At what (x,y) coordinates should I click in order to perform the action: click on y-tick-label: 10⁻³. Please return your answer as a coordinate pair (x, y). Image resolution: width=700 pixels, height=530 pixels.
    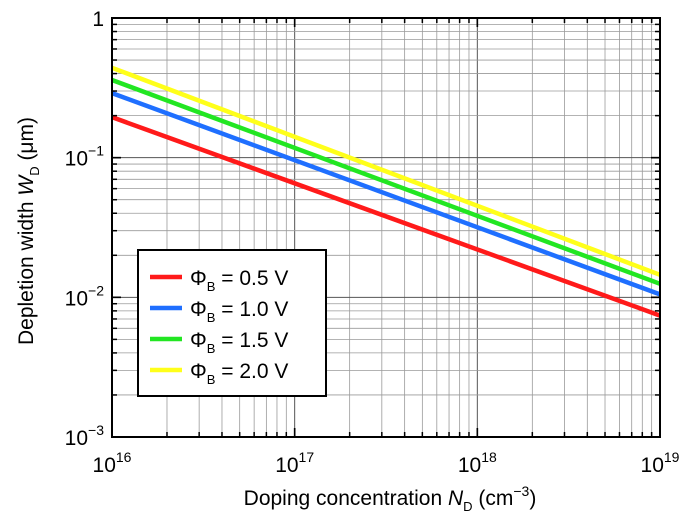
    Looking at the image, I should click on (85, 436).